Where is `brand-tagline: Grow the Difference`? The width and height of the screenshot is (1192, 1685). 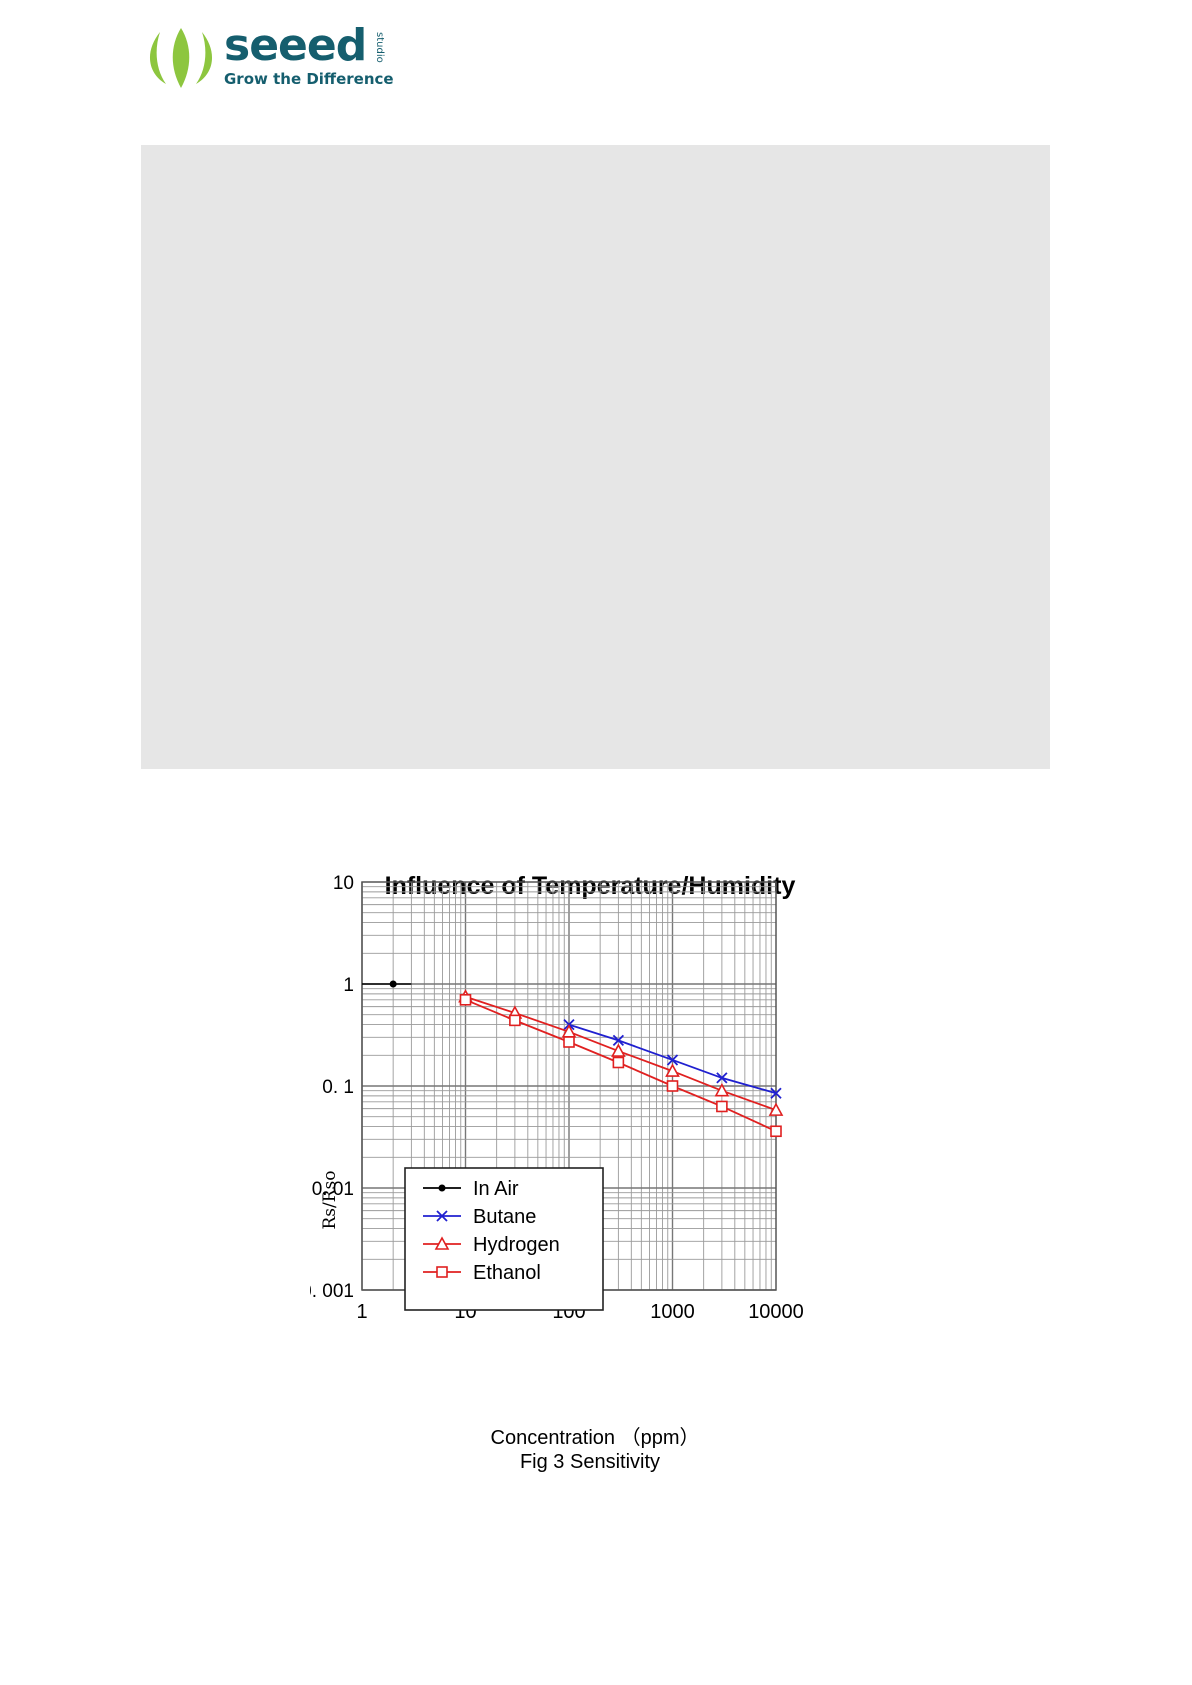 brand-tagline: Grow the Difference is located at coordinates (309, 79).